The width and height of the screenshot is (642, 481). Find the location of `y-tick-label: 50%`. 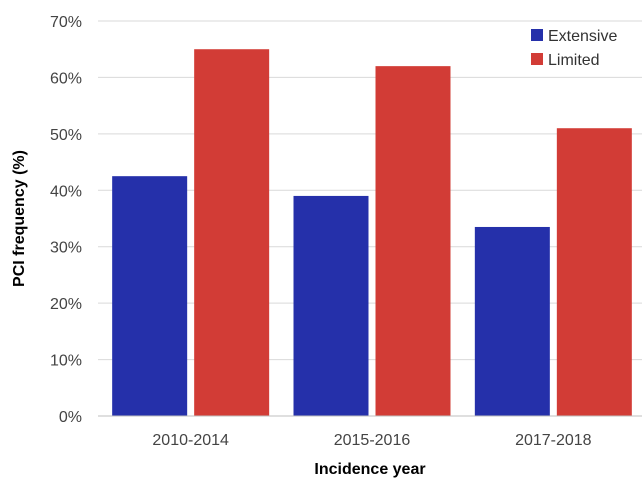

y-tick-label: 50% is located at coordinates (66, 135).